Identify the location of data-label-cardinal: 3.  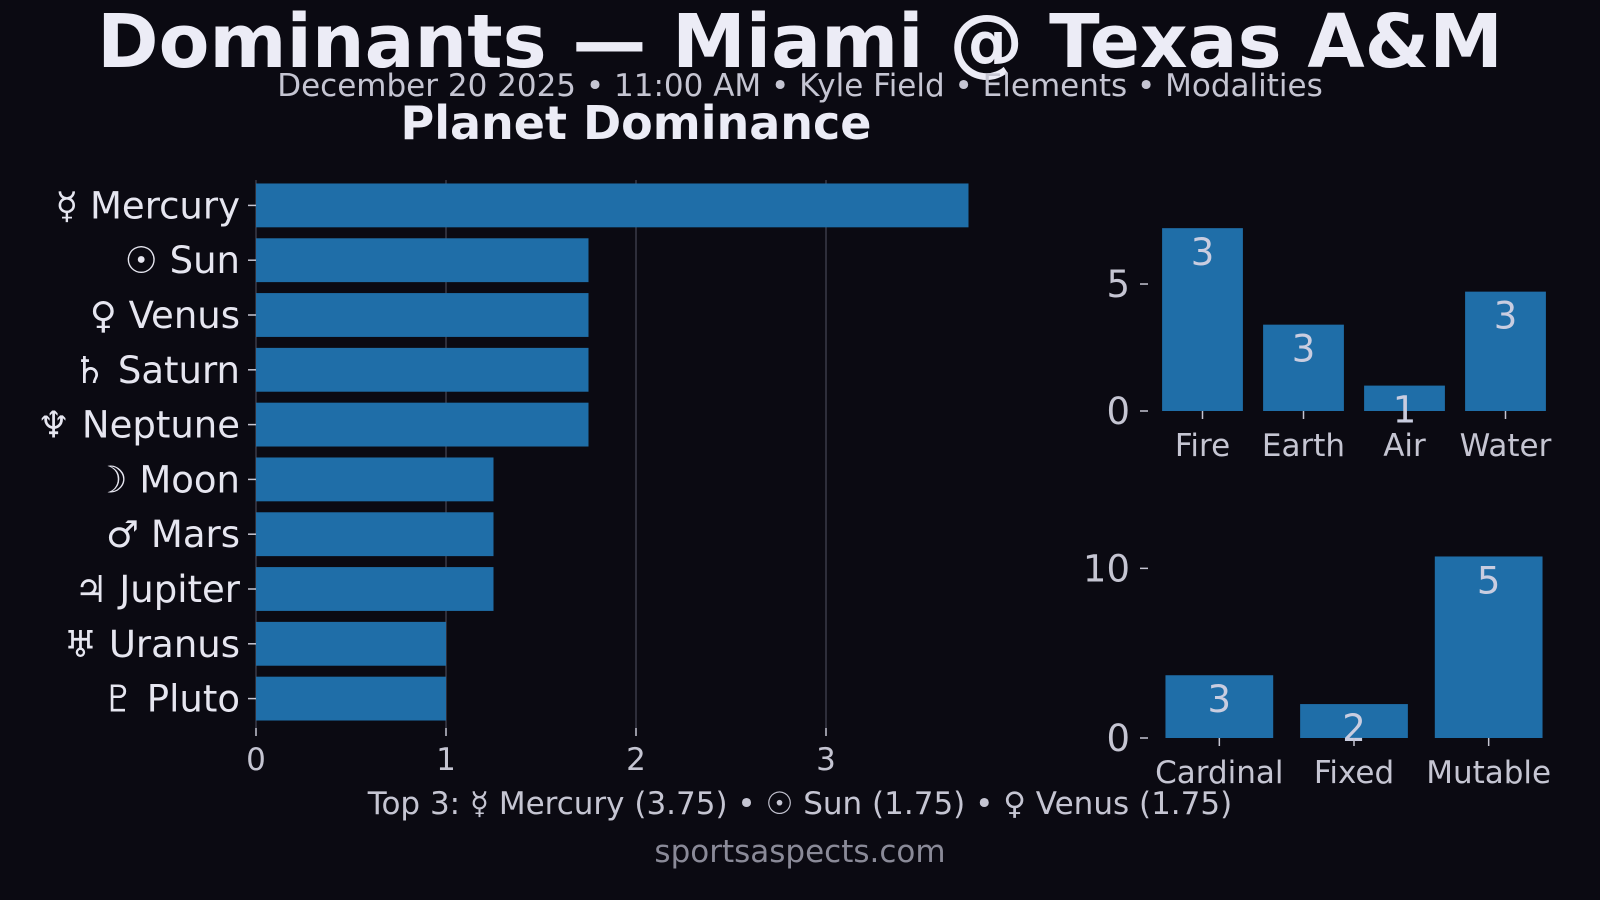
(1220, 699).